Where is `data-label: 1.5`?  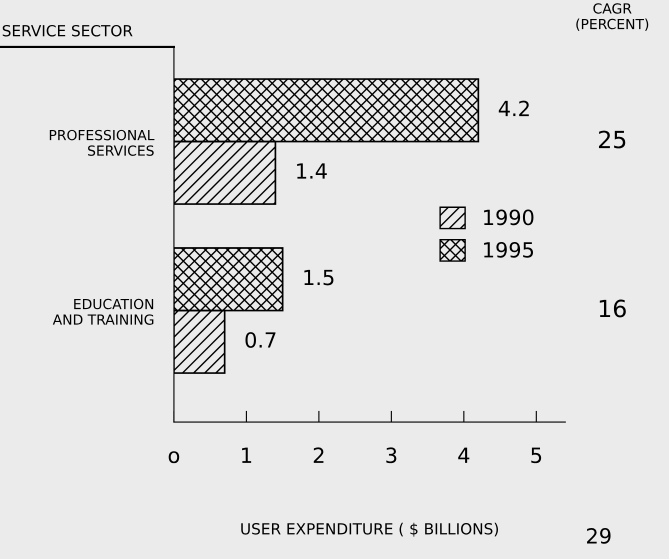
data-label: 1.5 is located at coordinates (319, 278).